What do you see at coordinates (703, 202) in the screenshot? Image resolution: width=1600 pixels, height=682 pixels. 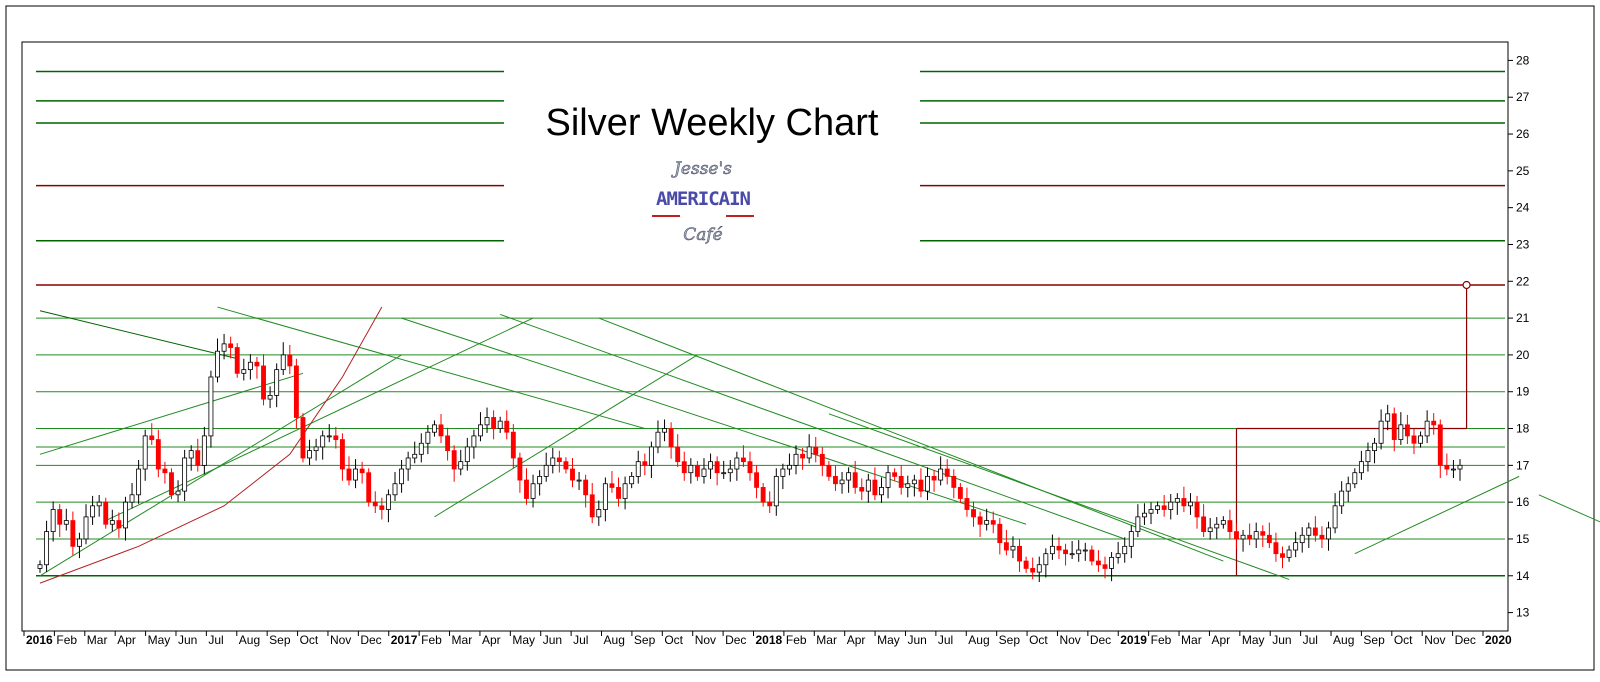 I see `logo: Jesse's AMERICAIN Café` at bounding box center [703, 202].